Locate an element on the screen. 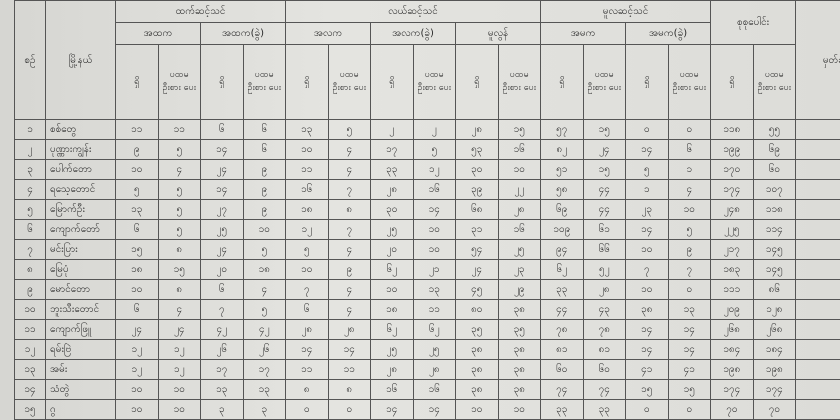  table-row: ၉မောင်တော ၁၀၈၆၄၇၄၁၀ ၁၃ ၄၅ ၂၉ ၃၃ ၂၈ ၁၀၀၁၁၁ ၈၆ is located at coordinates (427, 289).